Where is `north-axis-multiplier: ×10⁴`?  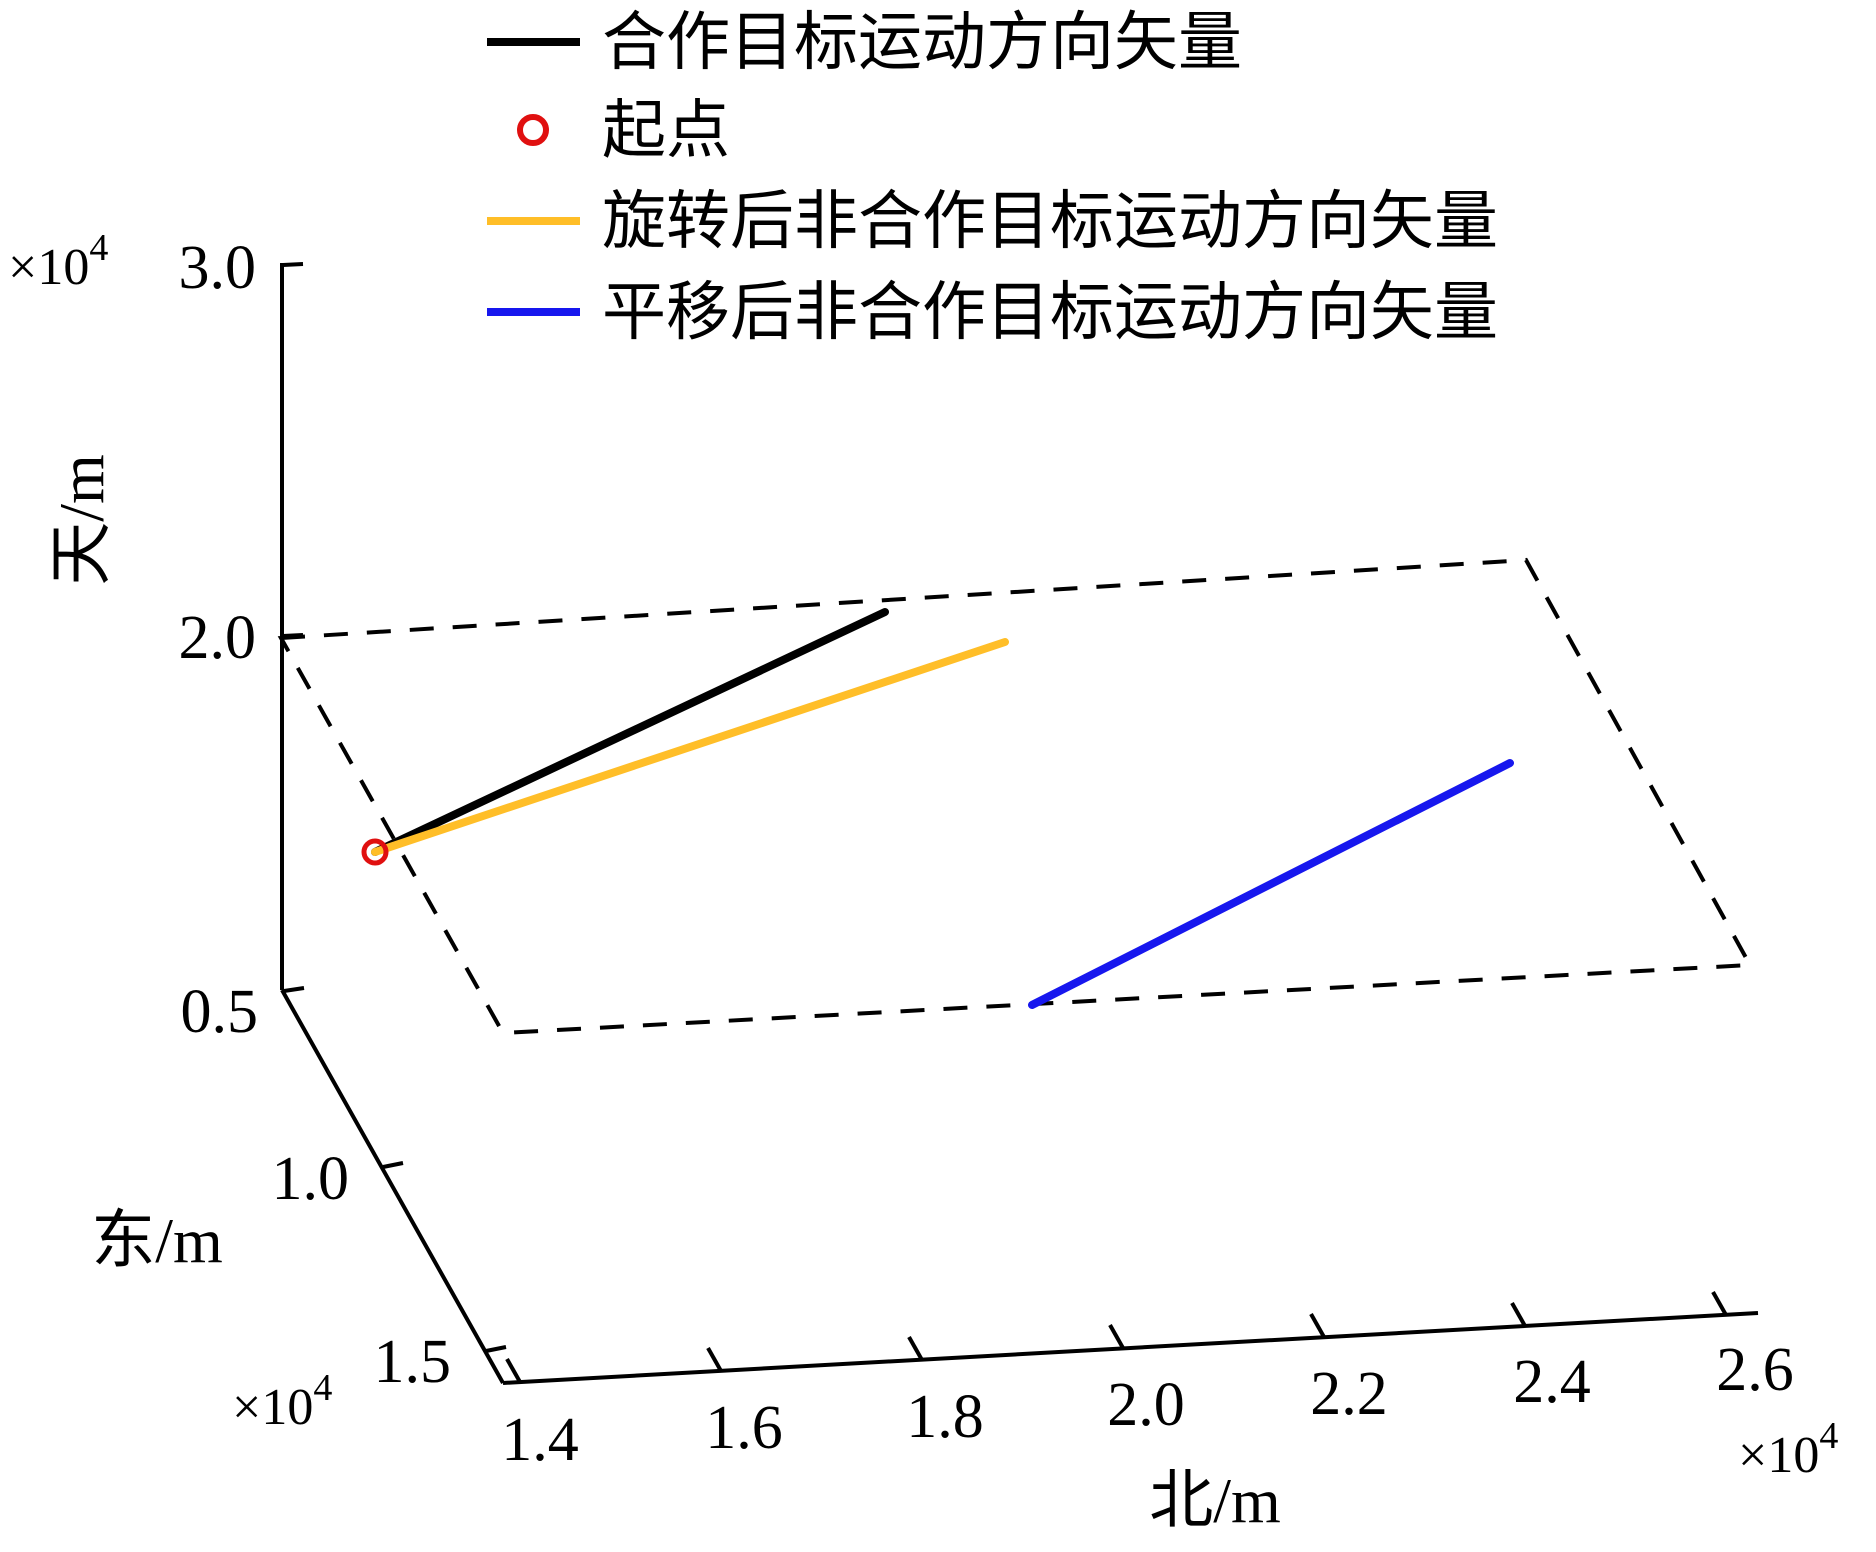 north-axis-multiplier: ×10⁴ is located at coordinates (1788, 1449).